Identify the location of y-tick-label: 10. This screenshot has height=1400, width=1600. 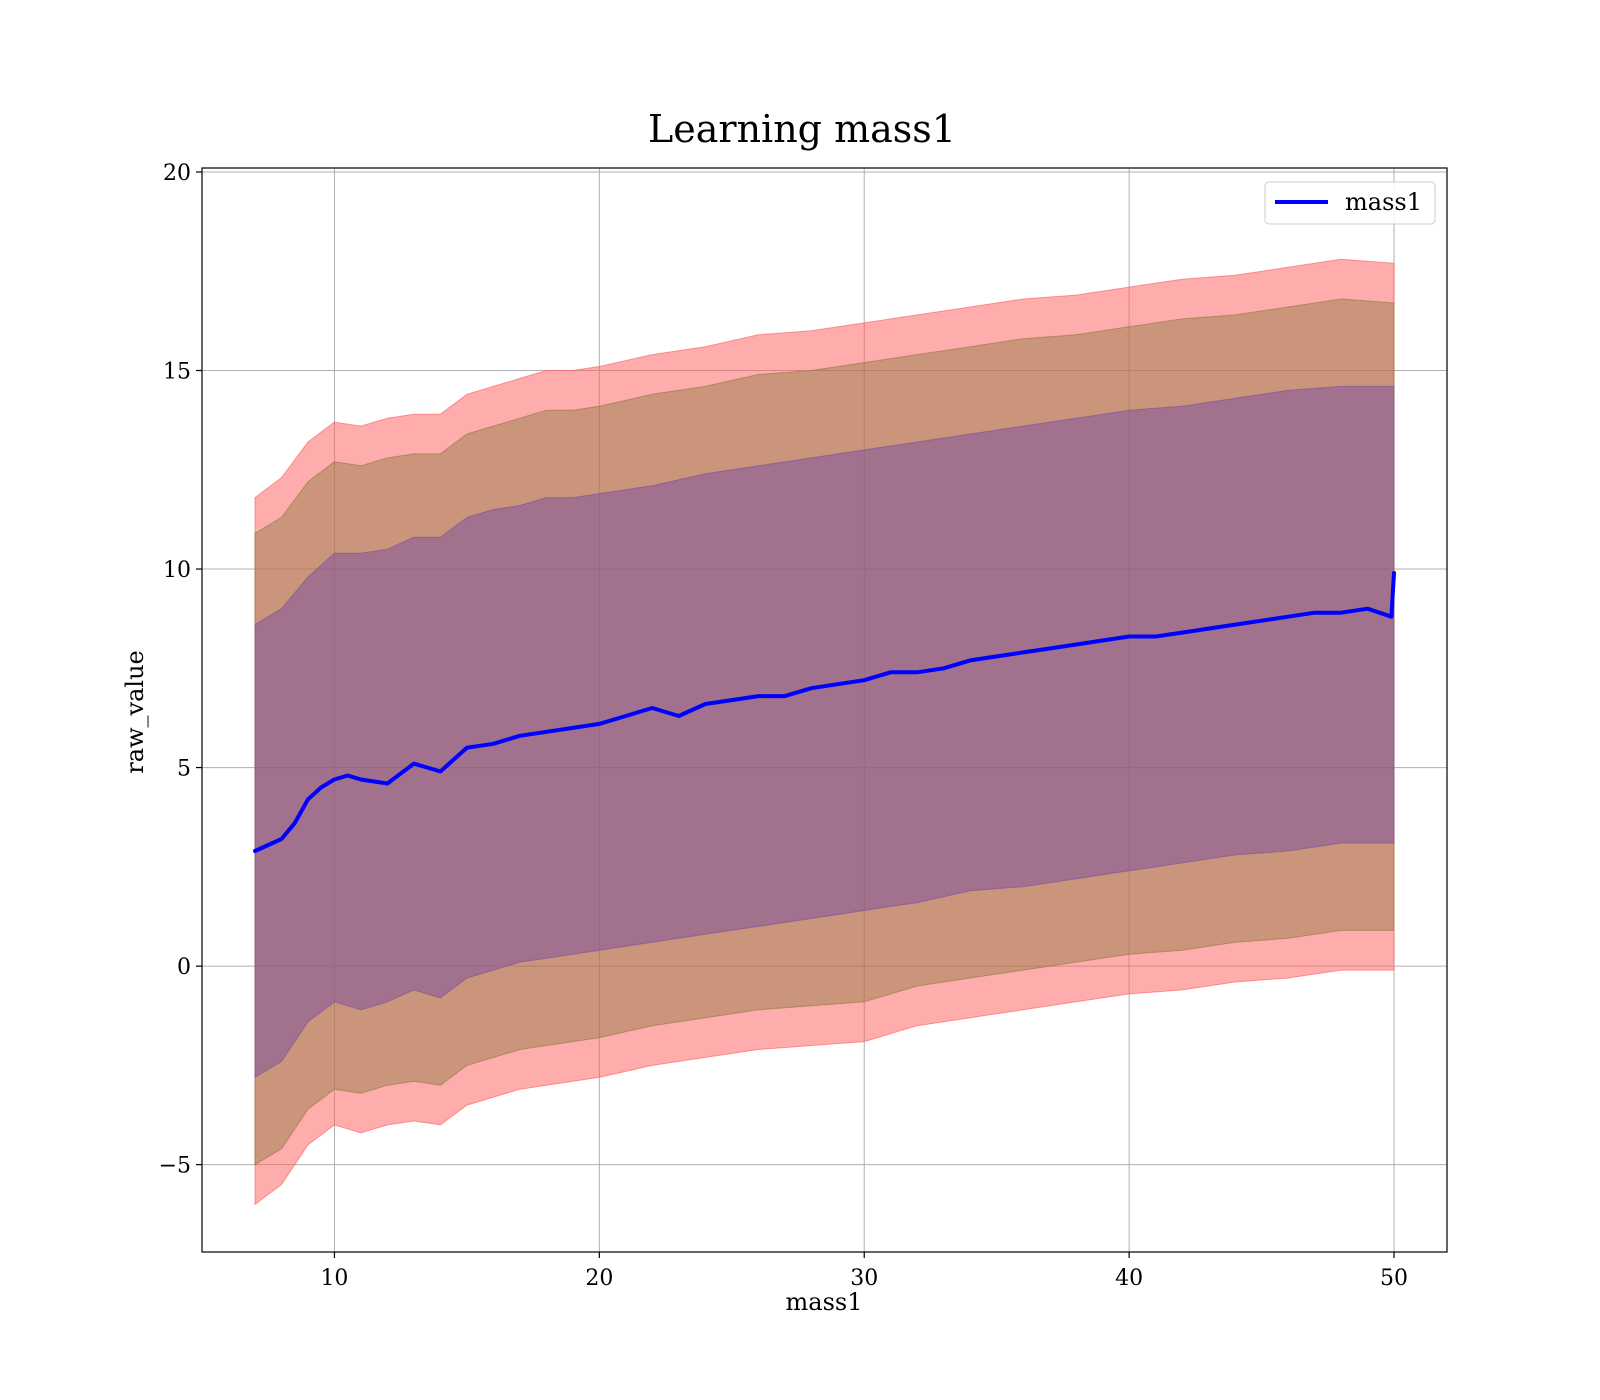
(177, 570).